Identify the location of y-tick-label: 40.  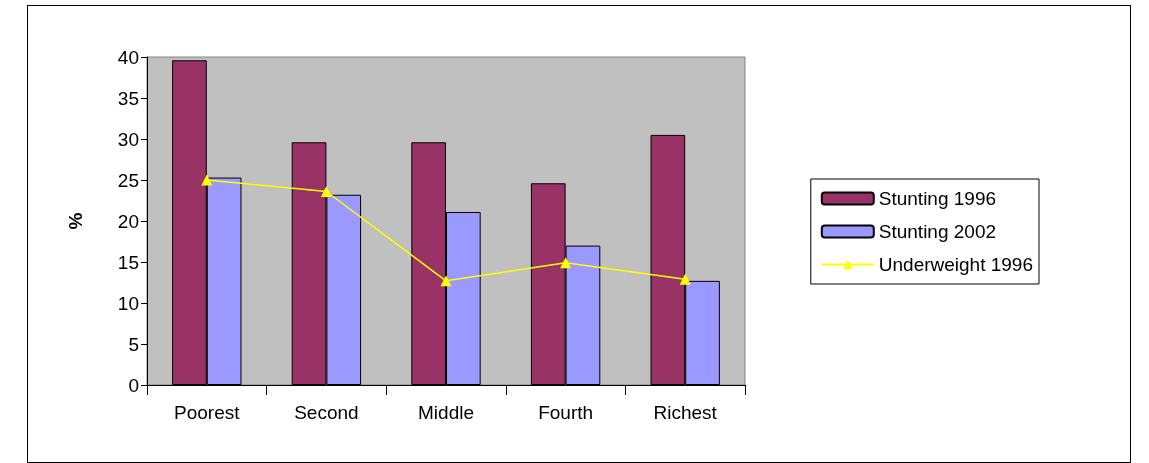
(128, 57).